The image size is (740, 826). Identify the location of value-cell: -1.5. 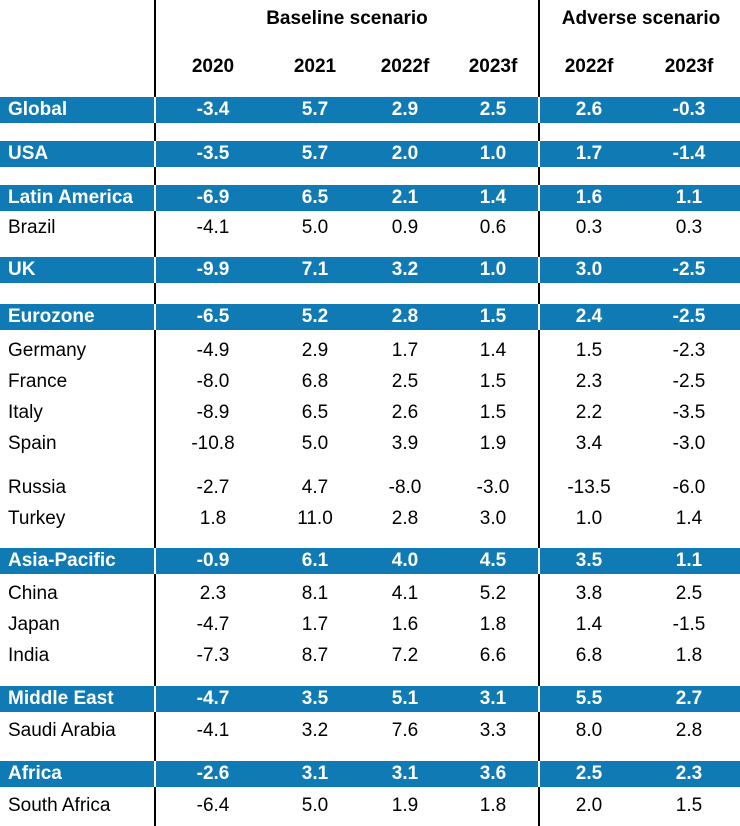
(689, 624).